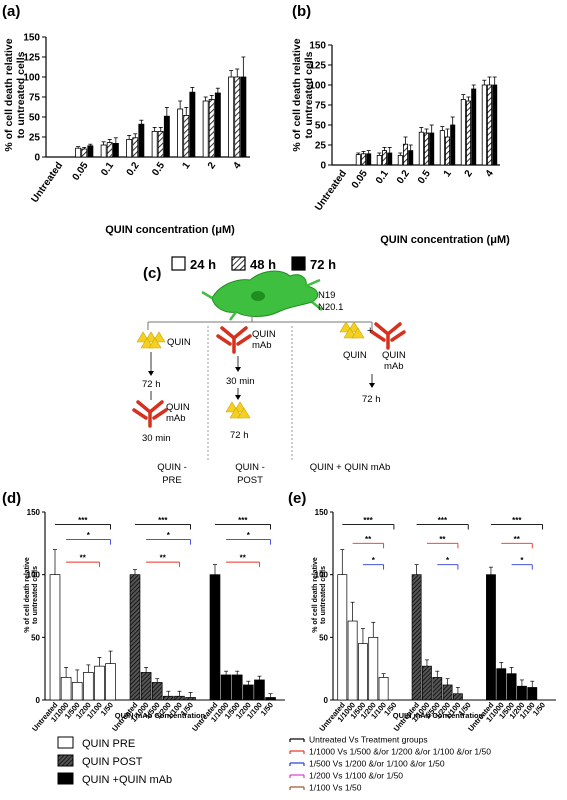 The image size is (567, 800). I want to click on chart-a-y-tick-label: 150, so click(31, 38).